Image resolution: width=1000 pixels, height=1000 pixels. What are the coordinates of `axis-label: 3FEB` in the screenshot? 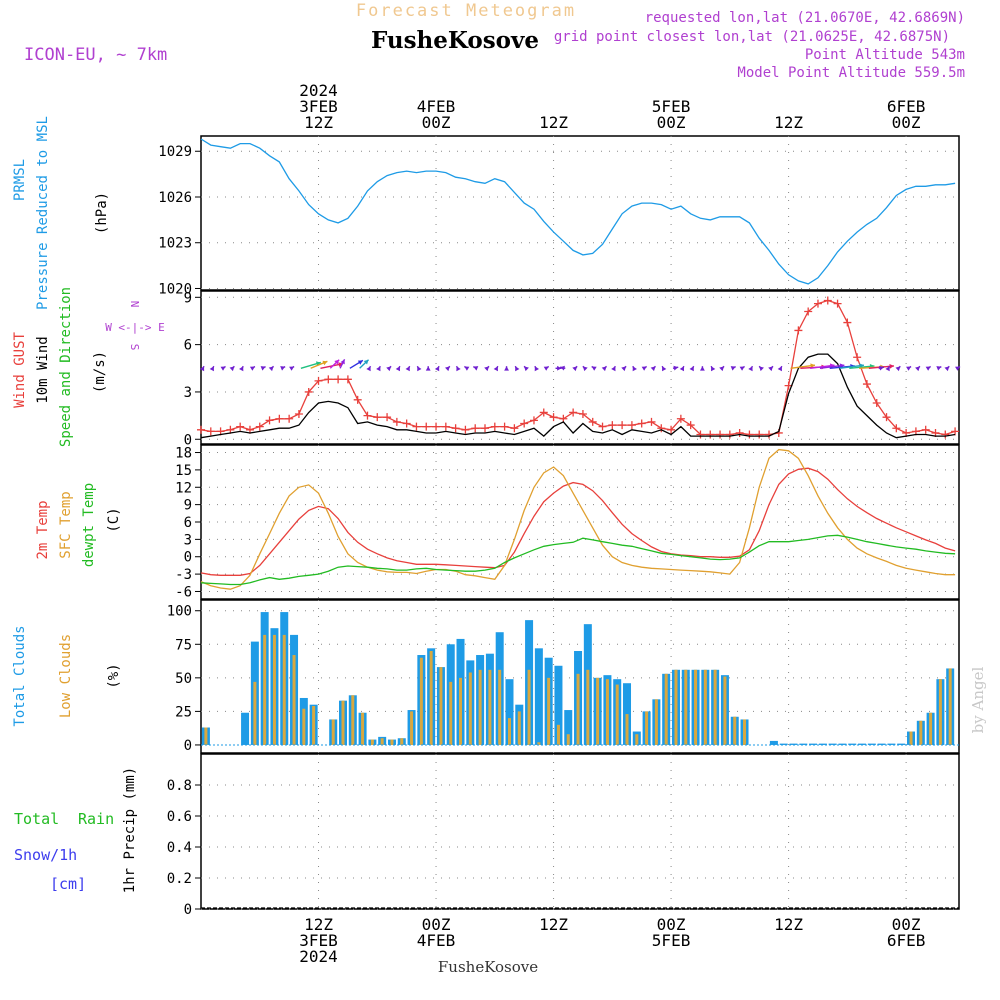 It's located at (318, 940).